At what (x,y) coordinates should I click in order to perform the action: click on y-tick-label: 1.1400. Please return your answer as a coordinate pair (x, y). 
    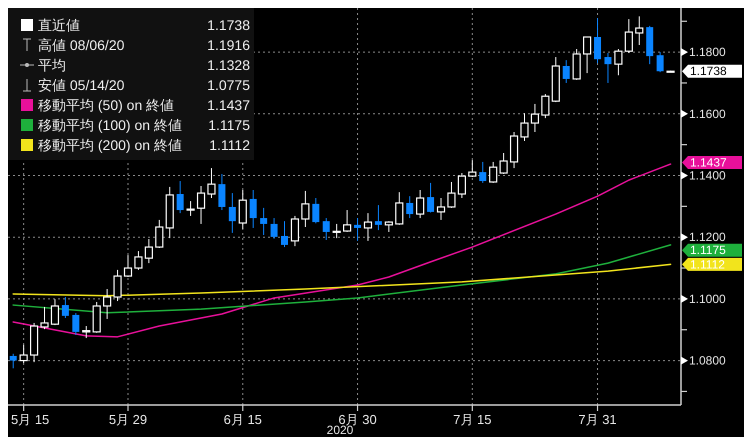
    Looking at the image, I should click on (707, 175).